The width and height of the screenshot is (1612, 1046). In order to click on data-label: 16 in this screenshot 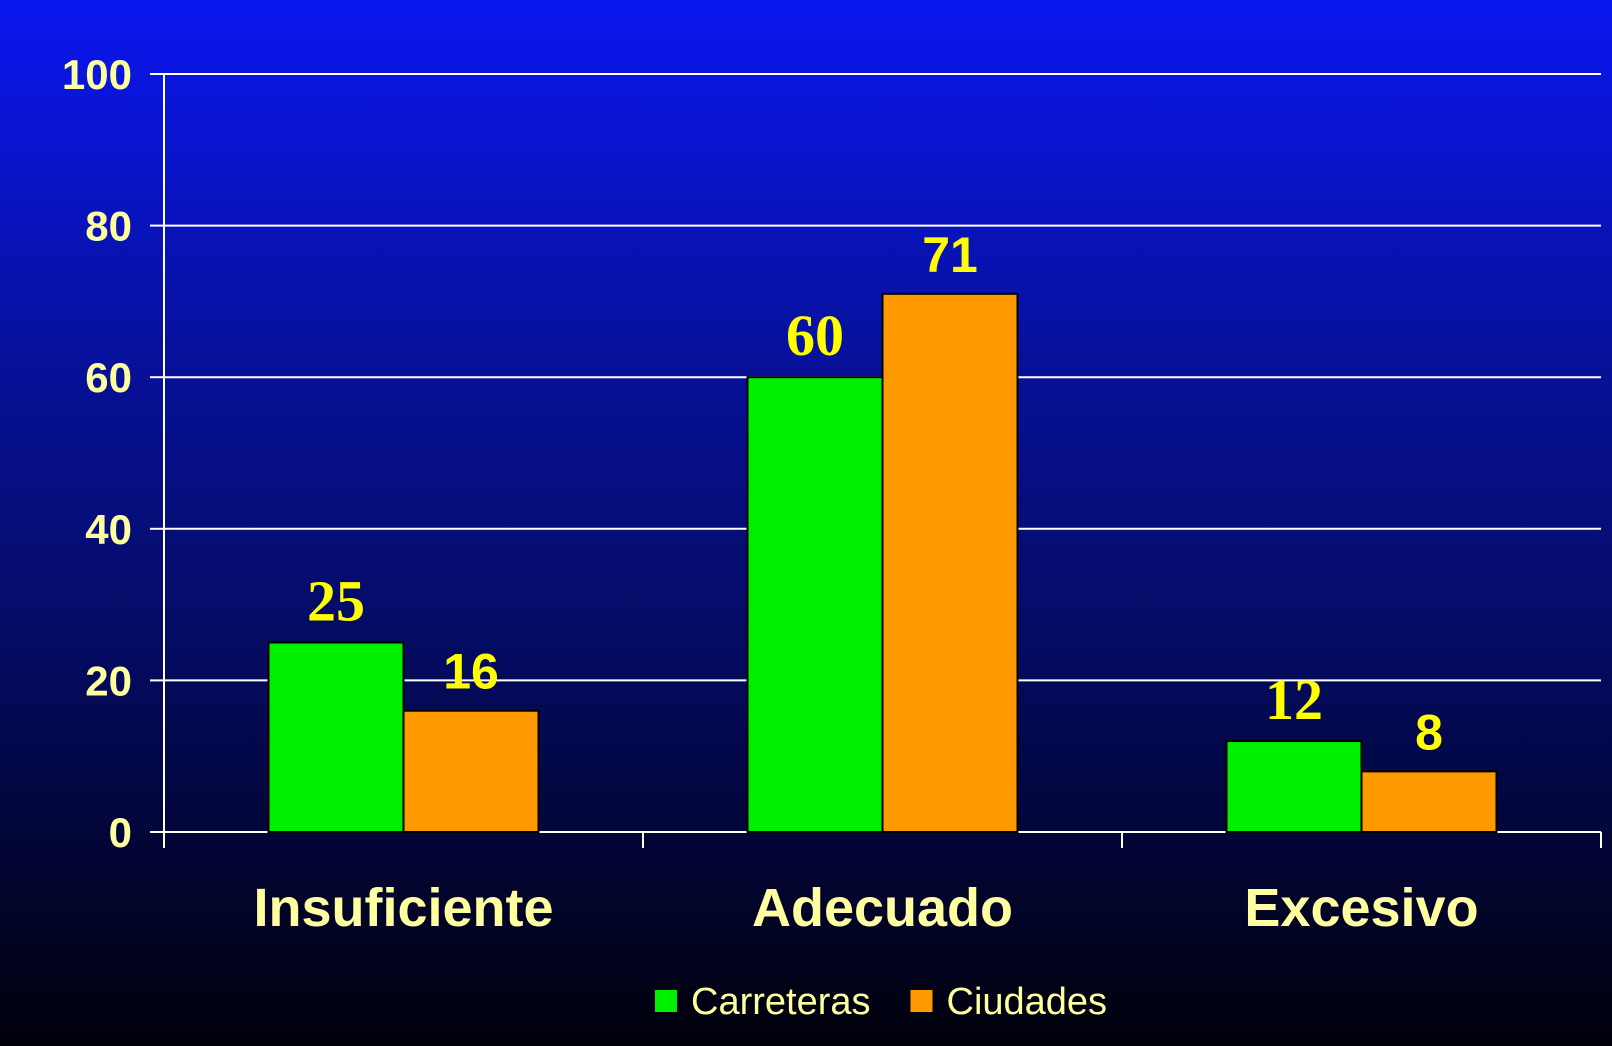, I will do `click(471, 672)`.